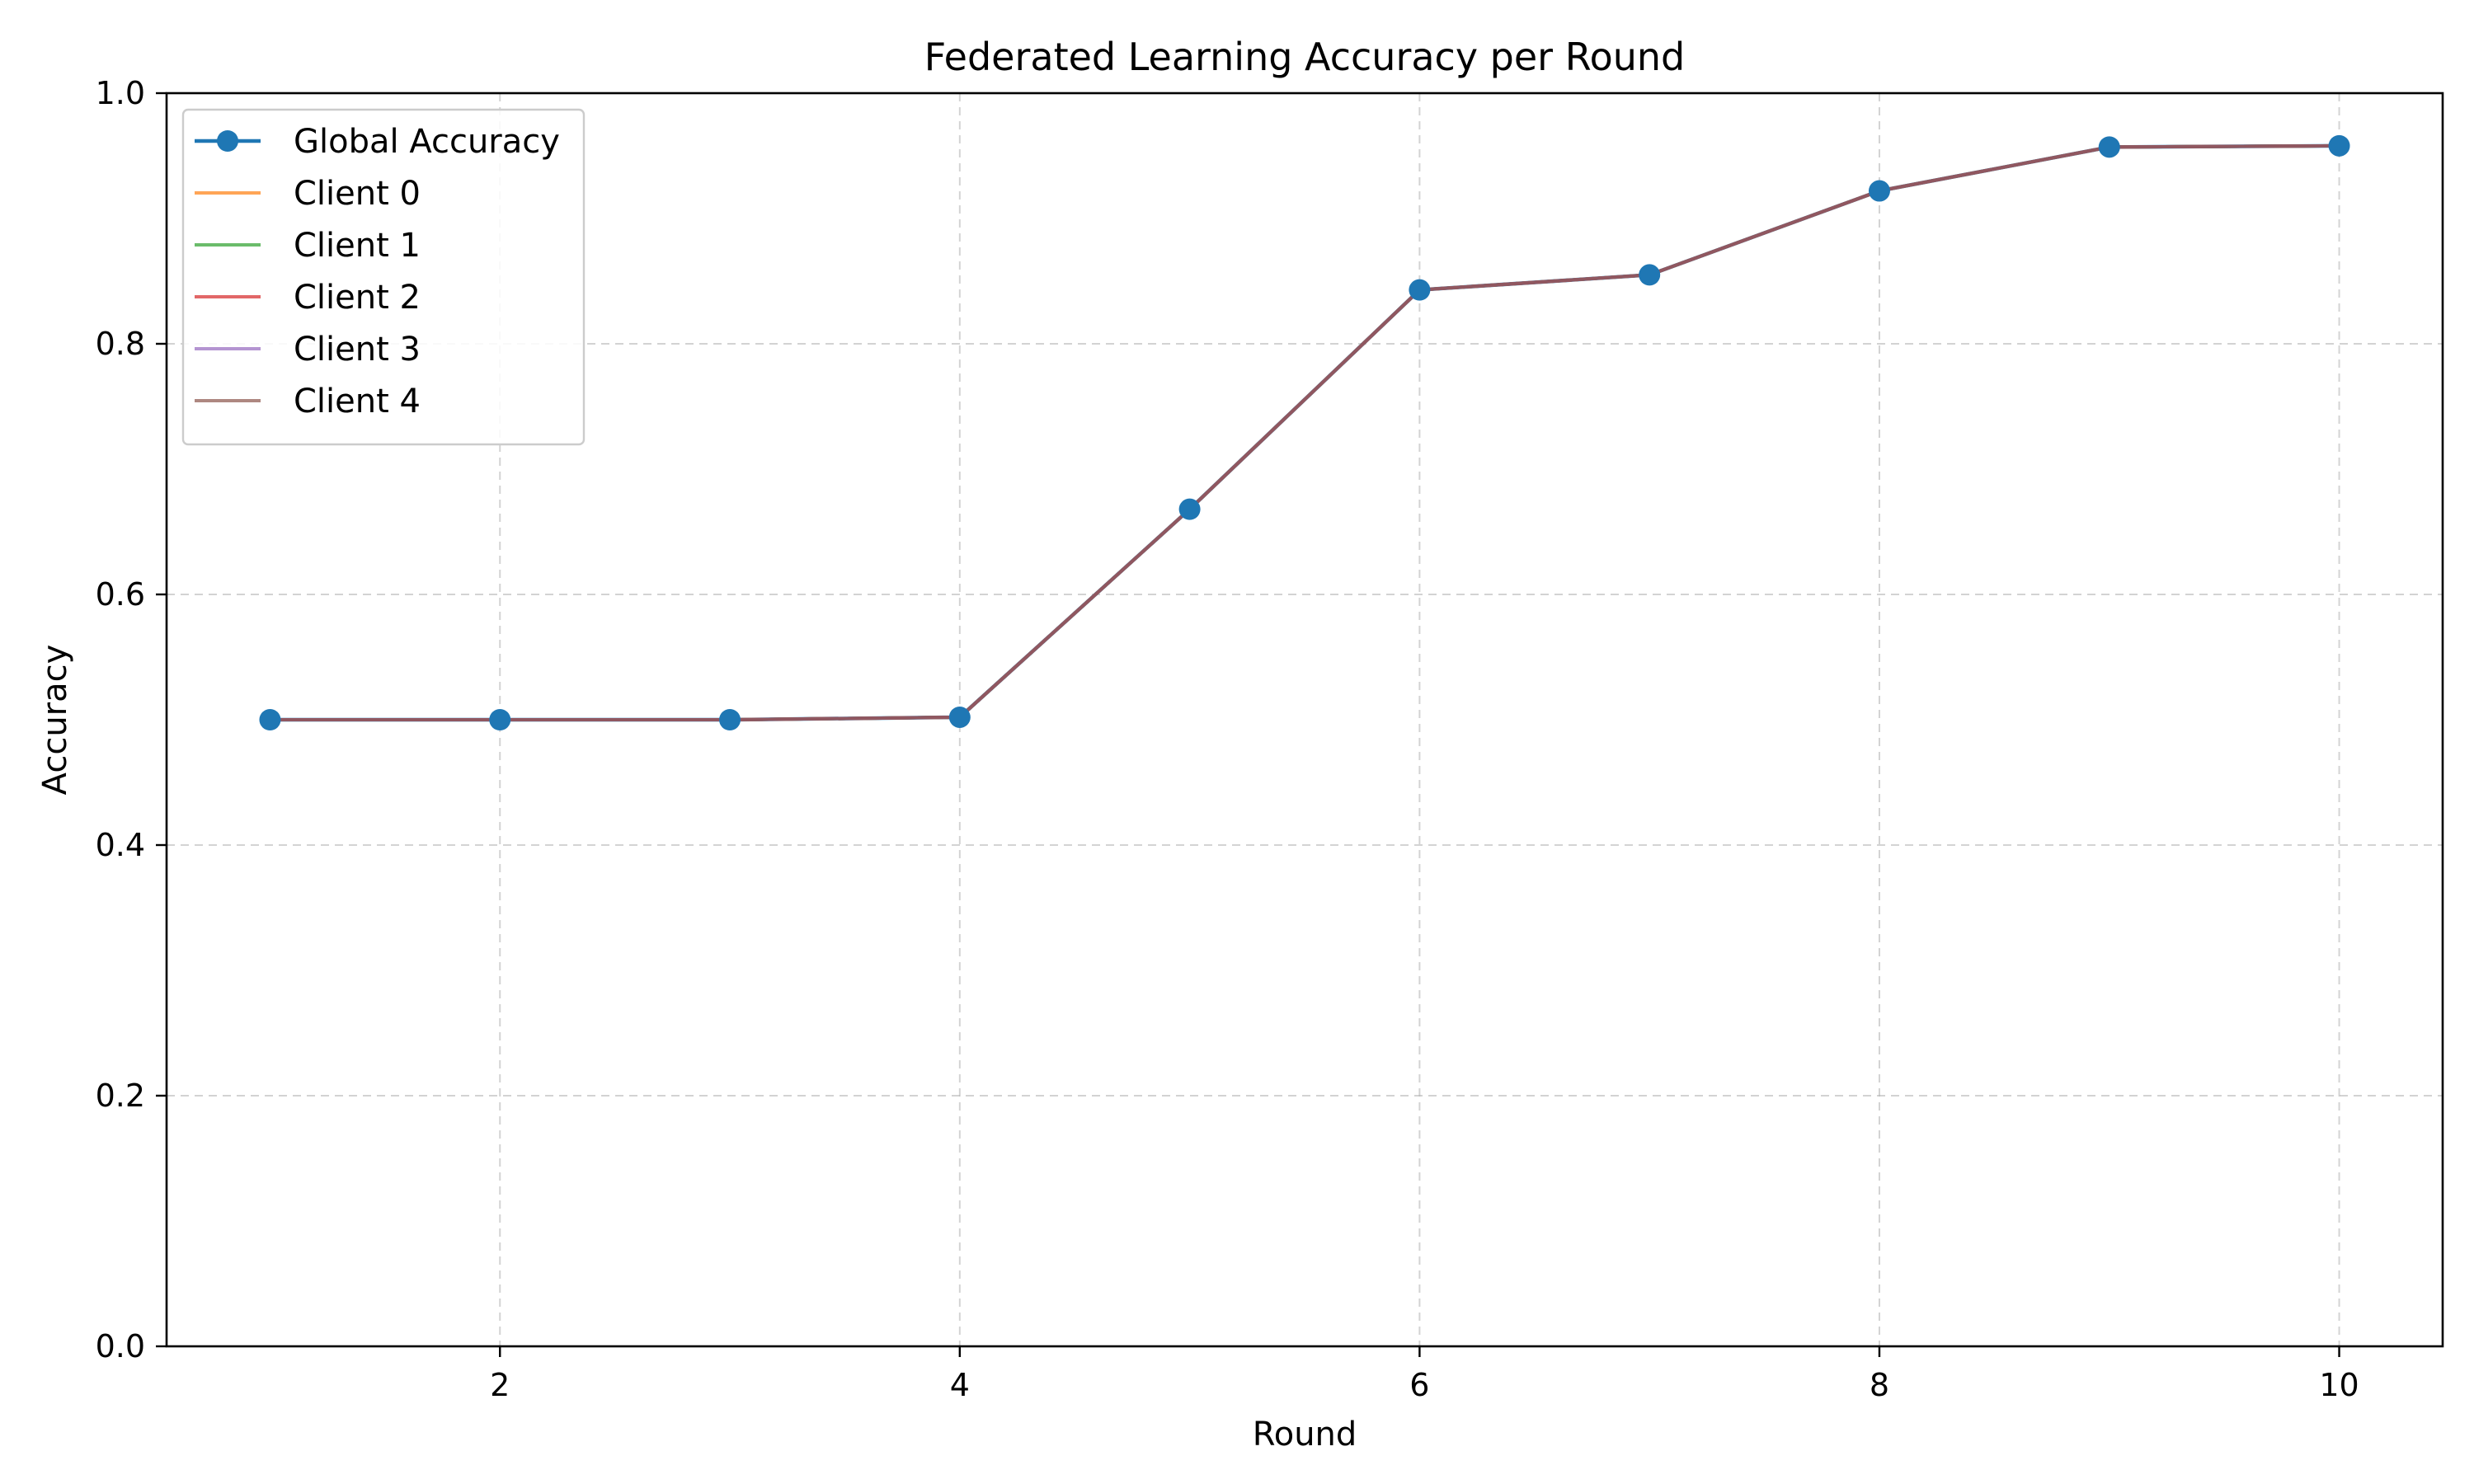 The width and height of the screenshot is (2474, 1484). I want to click on x-axis-label: Round, so click(1305, 1434).